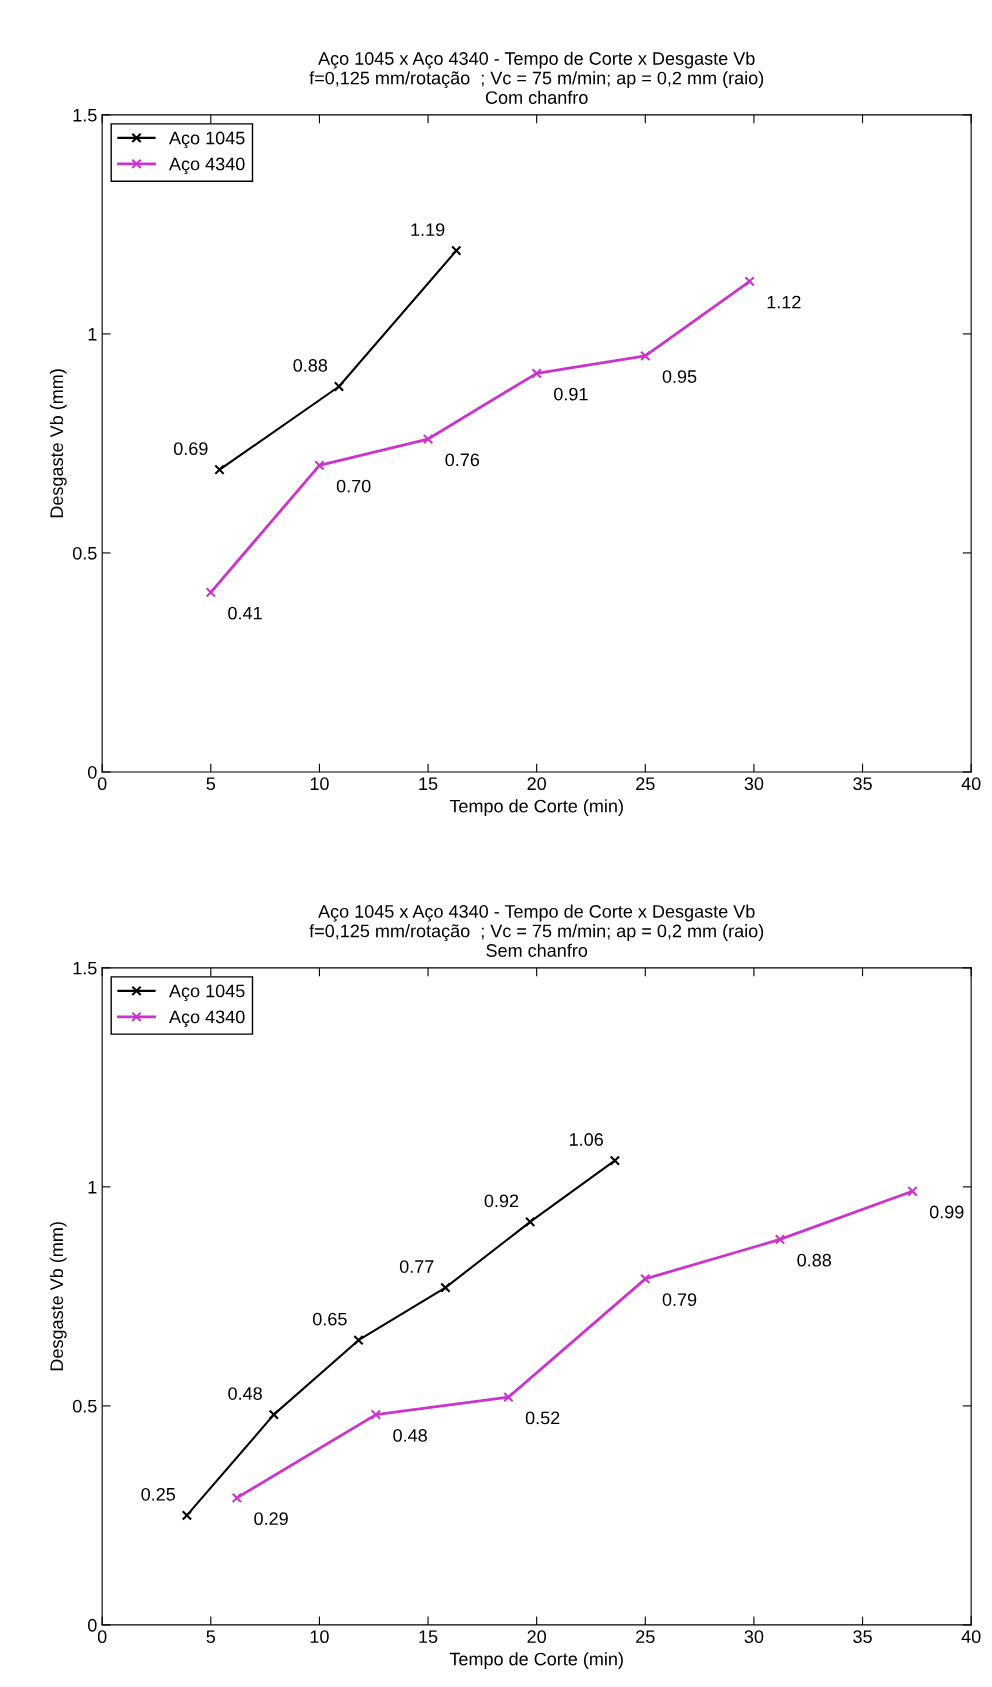  I want to click on data-label: 1.06, so click(586, 1139).